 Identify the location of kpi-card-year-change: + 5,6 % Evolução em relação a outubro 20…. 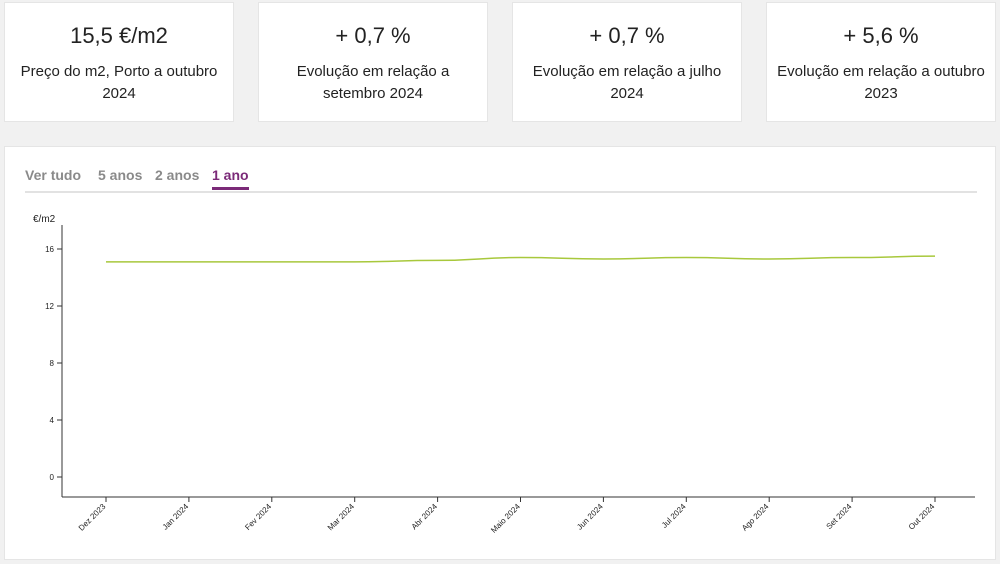
(881, 62).